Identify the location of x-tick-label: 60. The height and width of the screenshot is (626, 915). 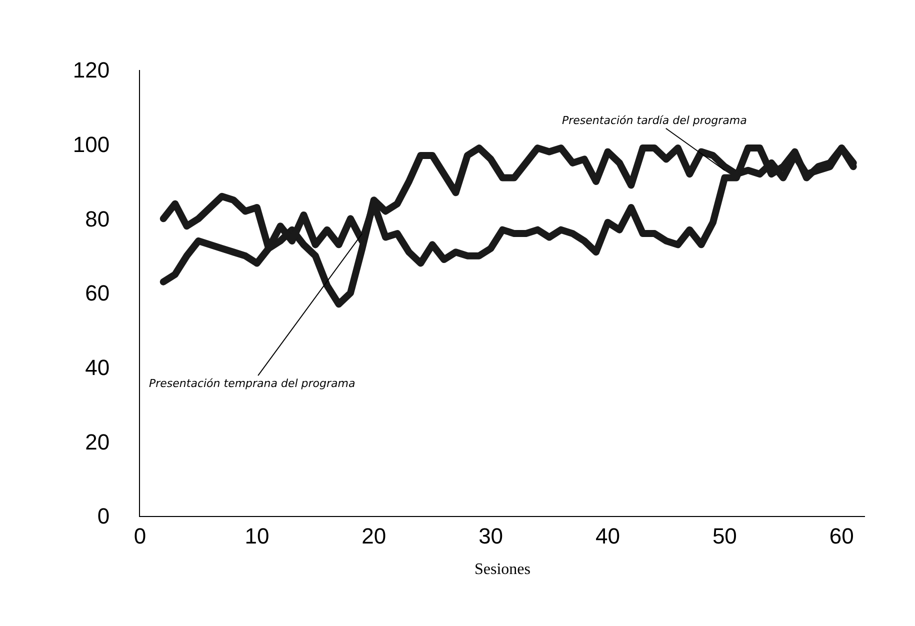
(841, 535).